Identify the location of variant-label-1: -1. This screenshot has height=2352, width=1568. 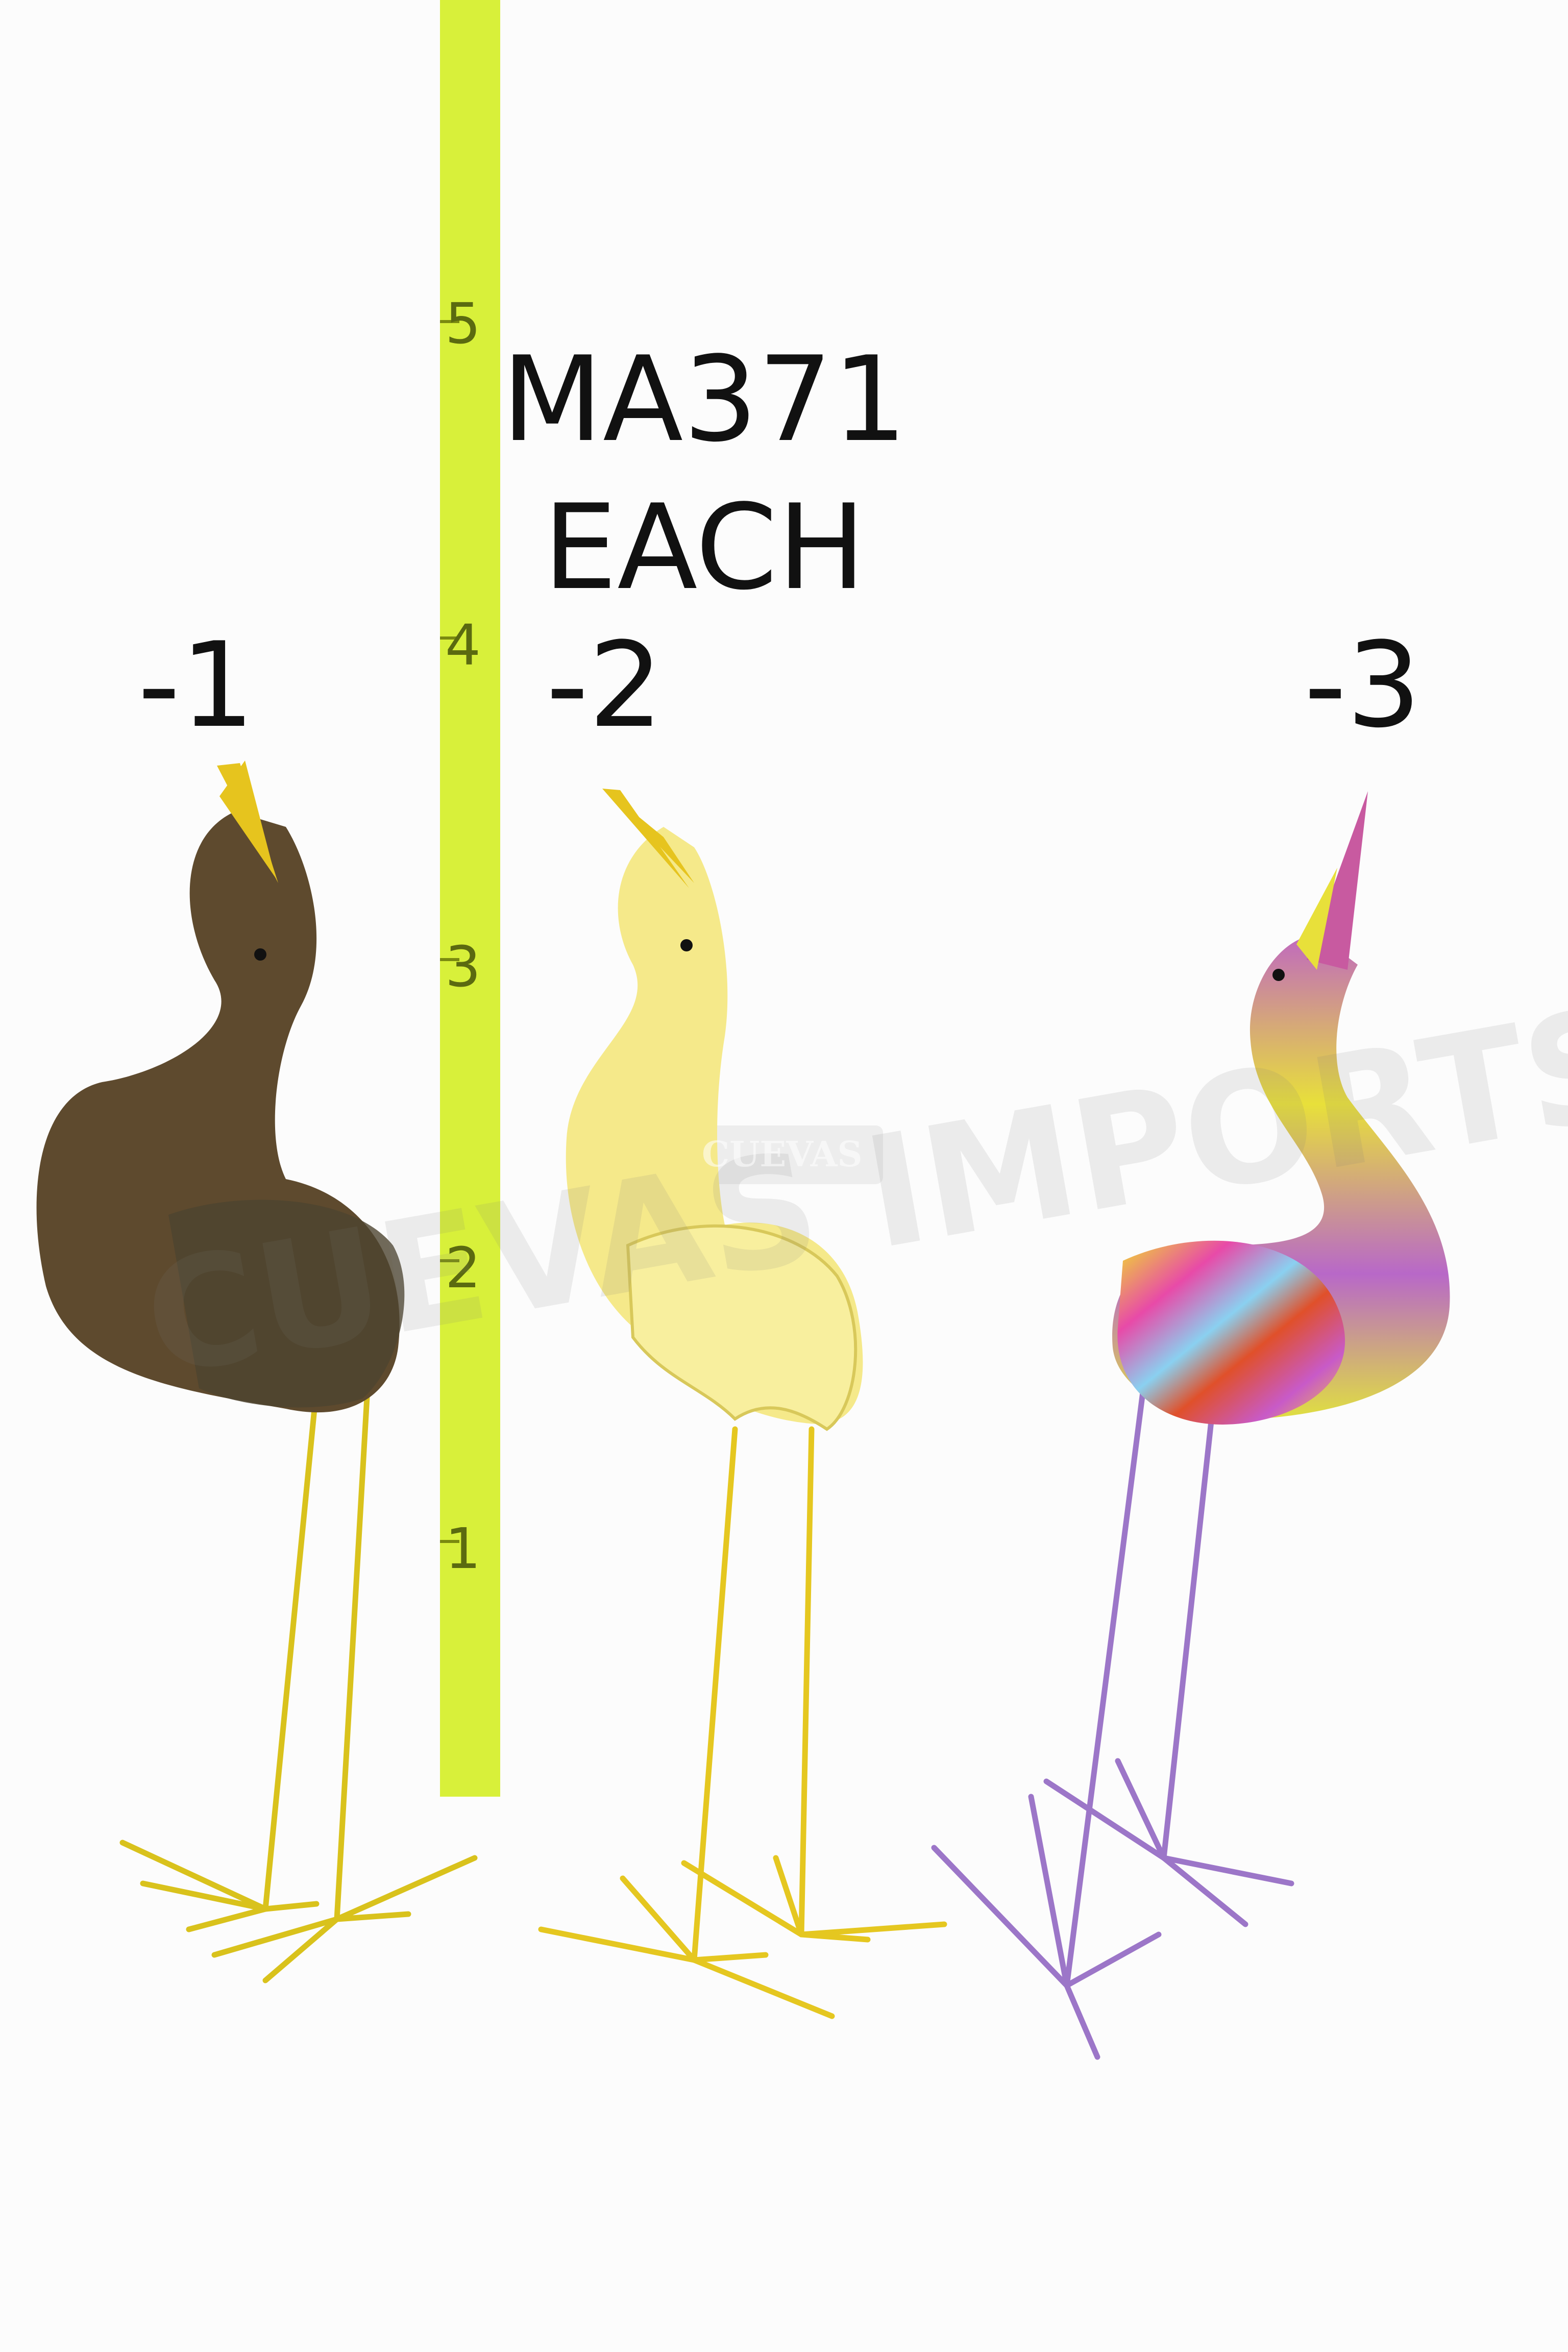
(196, 686).